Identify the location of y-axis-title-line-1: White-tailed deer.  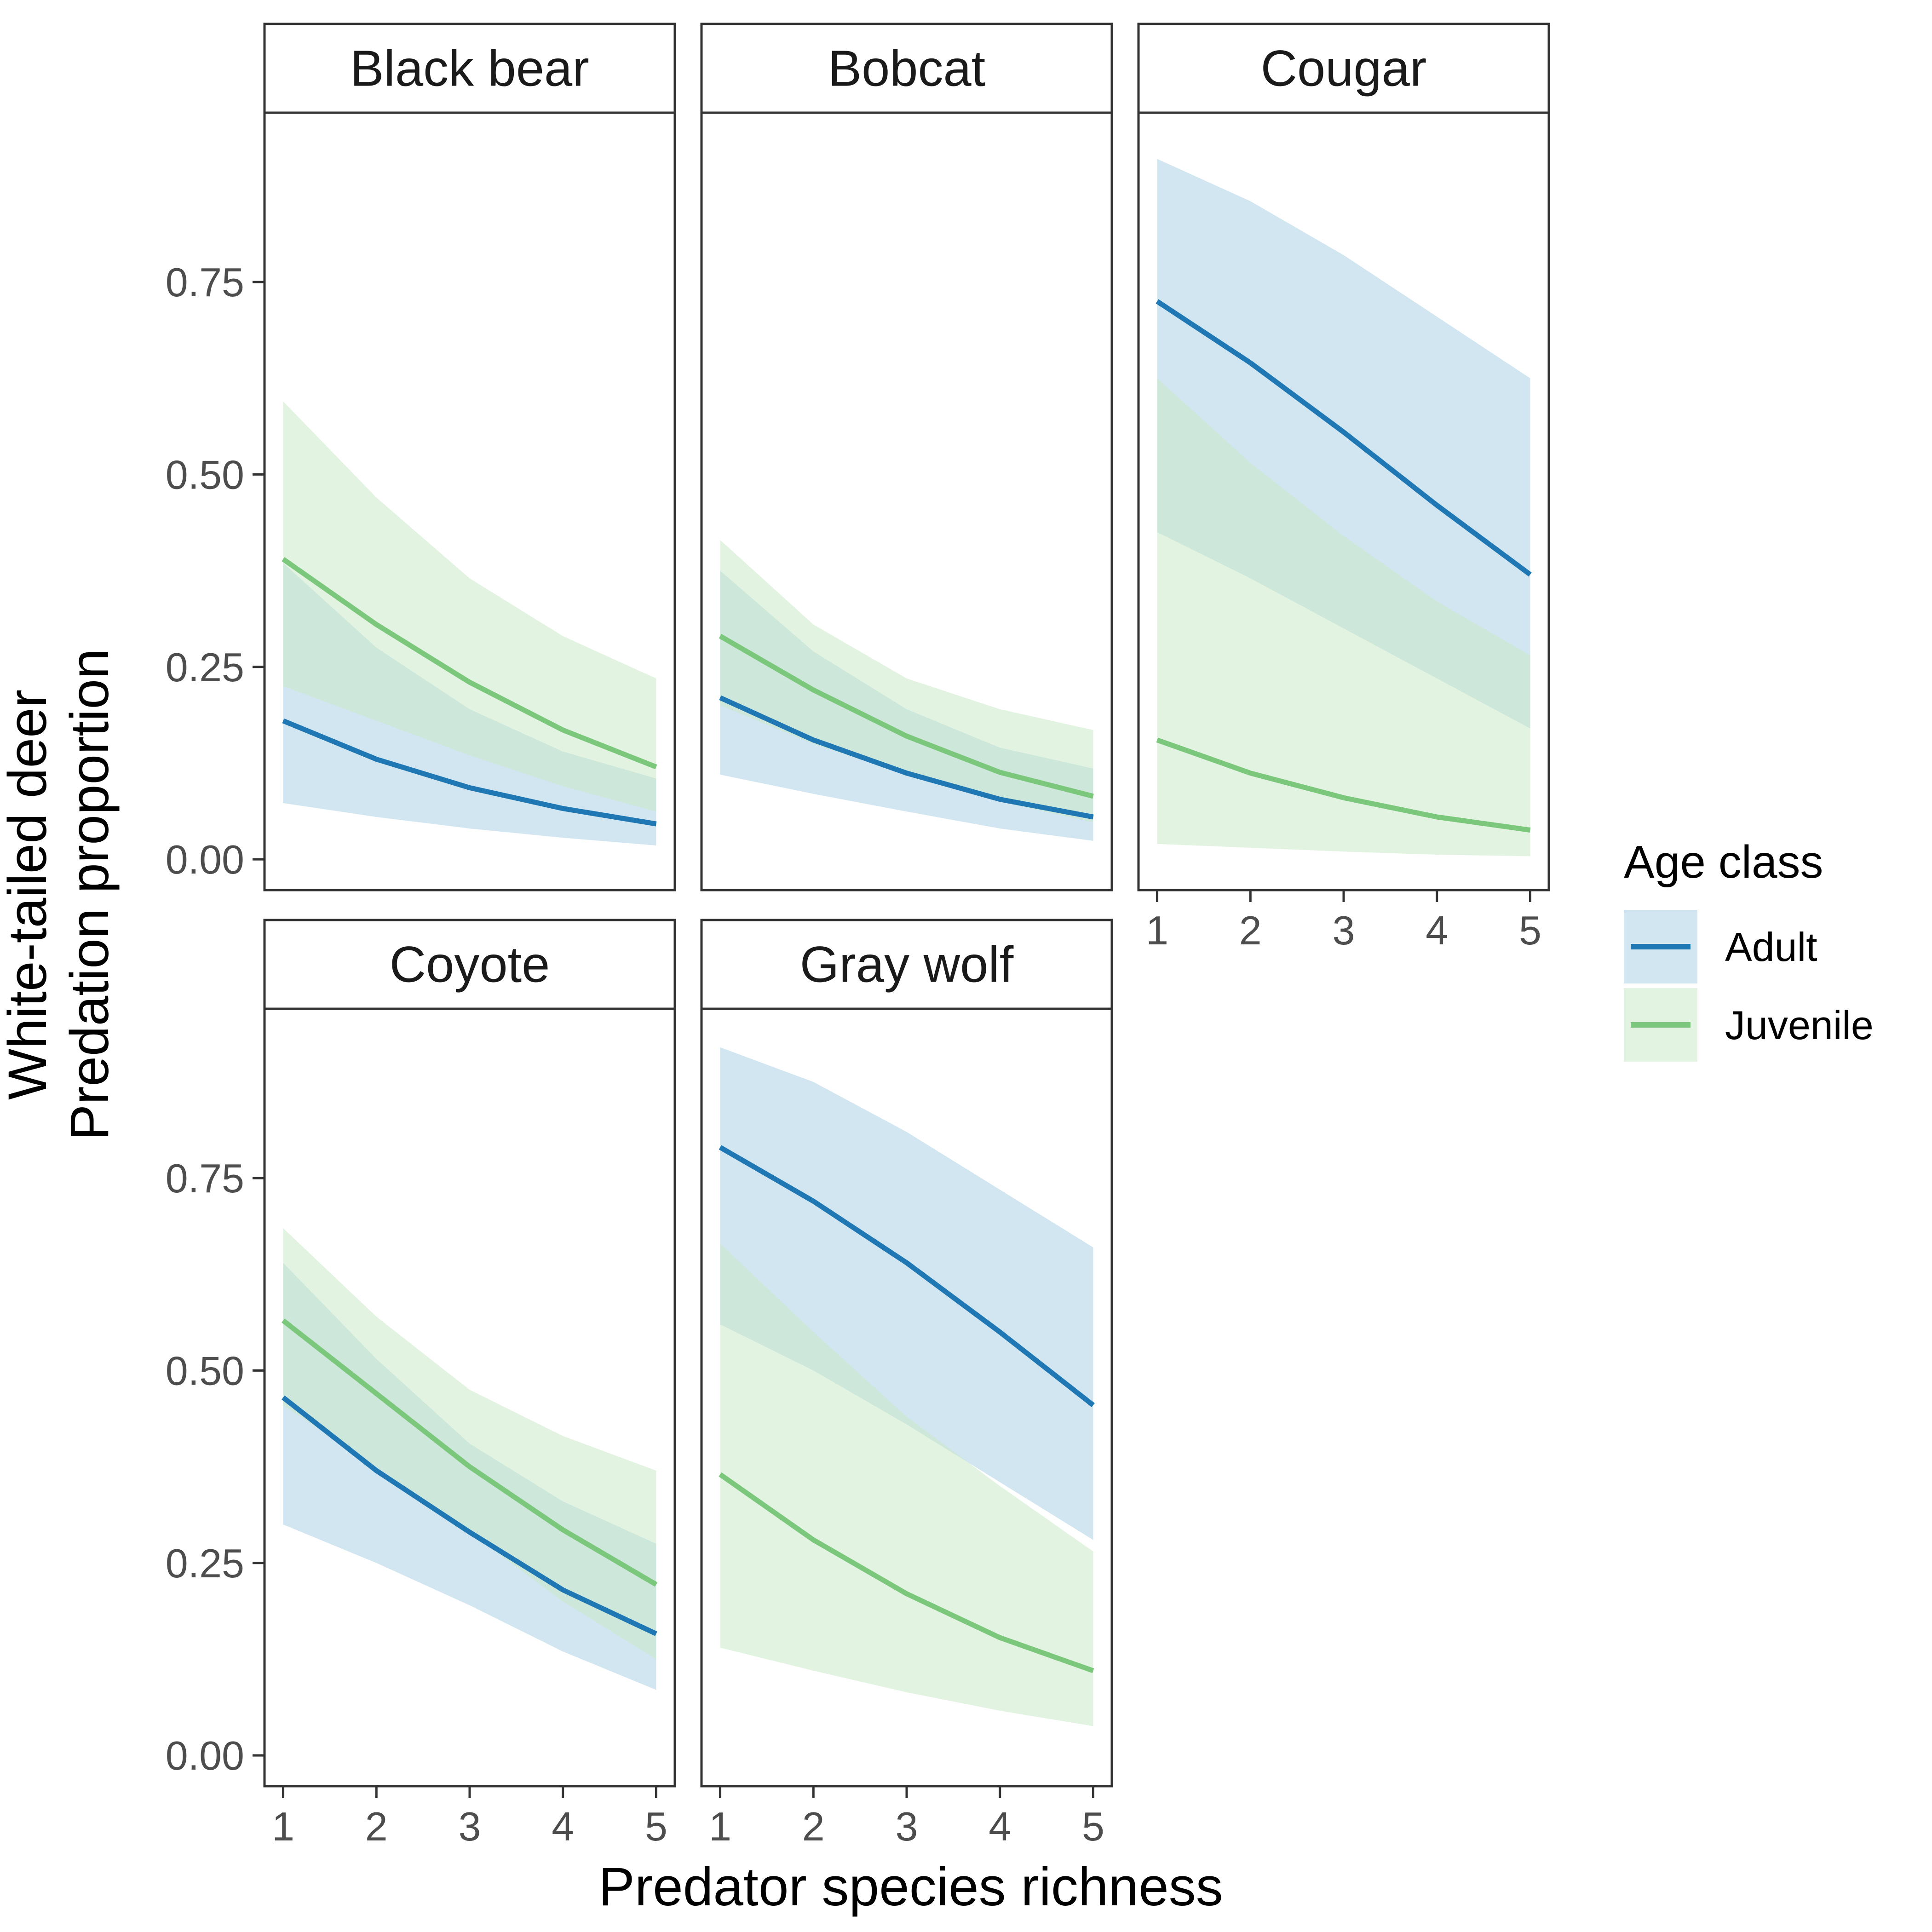
(29, 895).